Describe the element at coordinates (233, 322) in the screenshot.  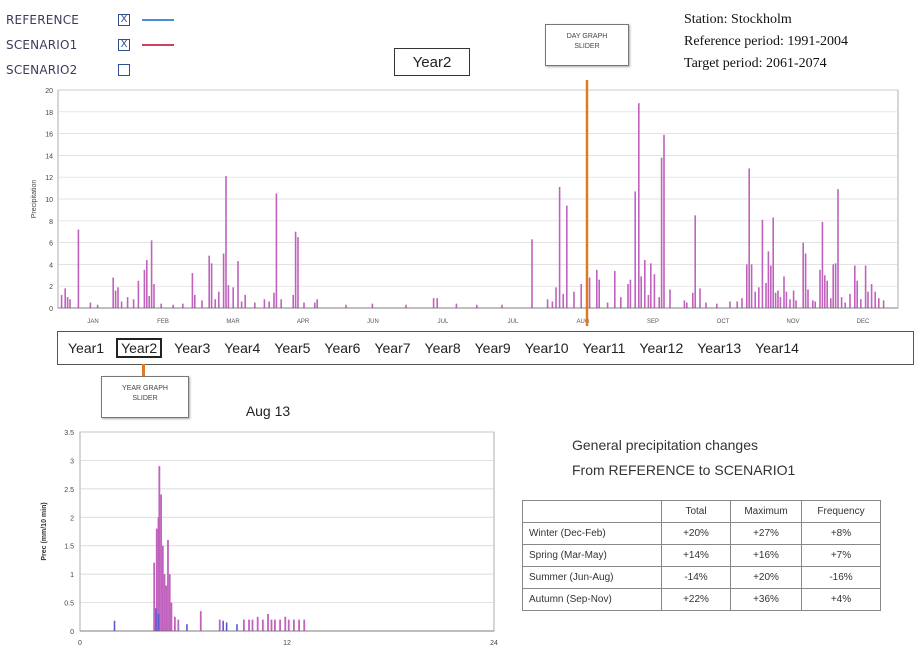
I see `month-label: MAR` at that location.